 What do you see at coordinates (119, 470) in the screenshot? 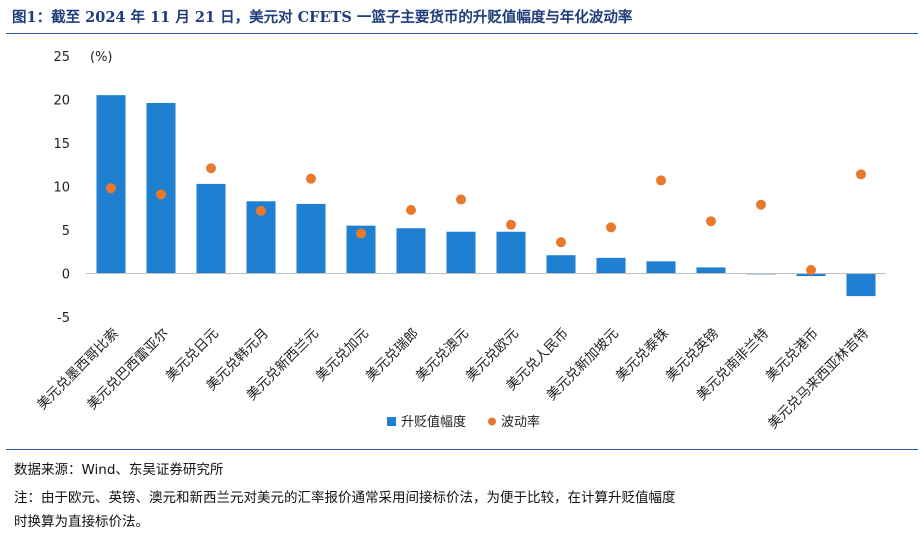
I see `source-note: 数据来源：Wind、东吴证券研究所` at bounding box center [119, 470].